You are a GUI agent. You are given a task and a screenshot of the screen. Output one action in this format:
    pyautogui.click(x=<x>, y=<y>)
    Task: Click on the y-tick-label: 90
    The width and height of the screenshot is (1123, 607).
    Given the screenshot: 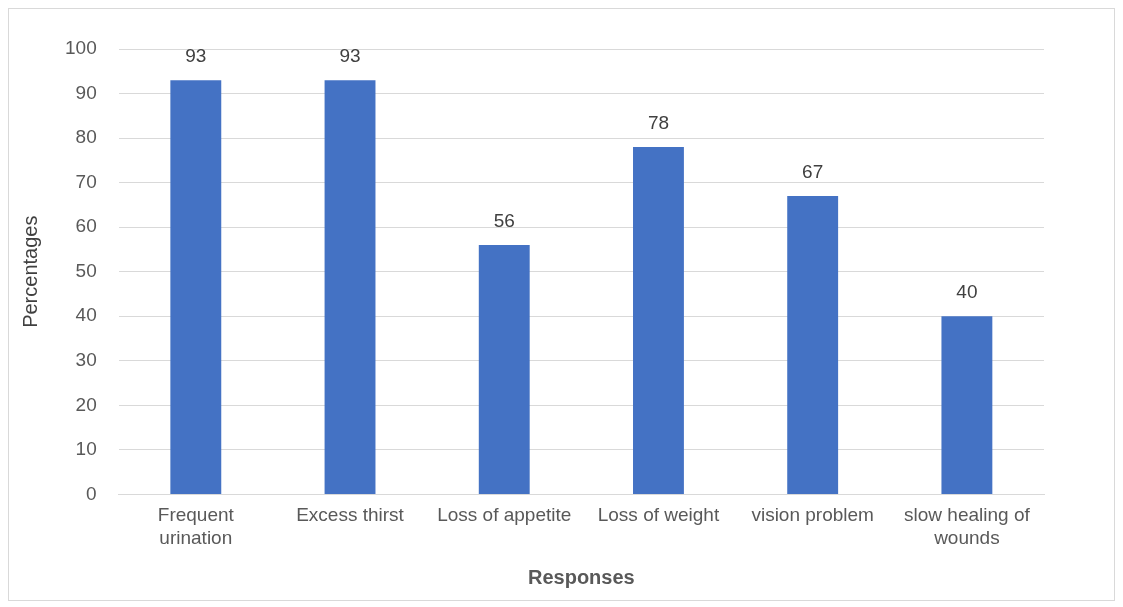 What is the action you would take?
    pyautogui.click(x=86, y=92)
    